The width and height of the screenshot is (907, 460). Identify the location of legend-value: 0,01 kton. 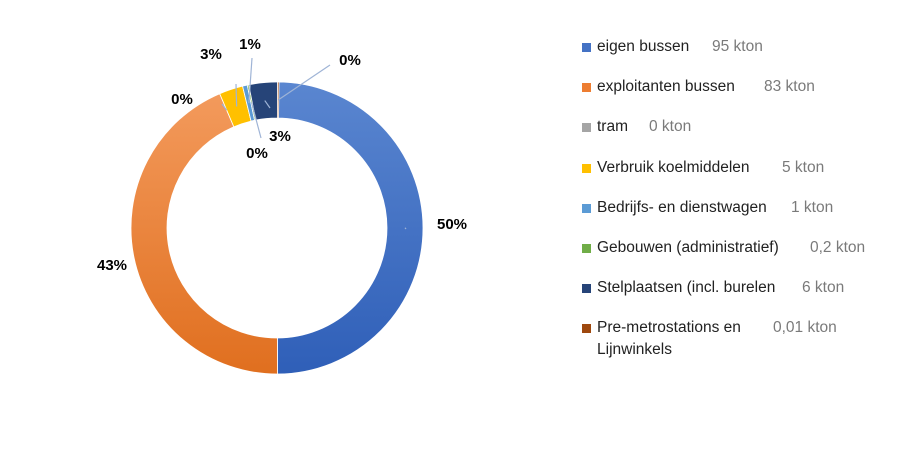
(805, 328).